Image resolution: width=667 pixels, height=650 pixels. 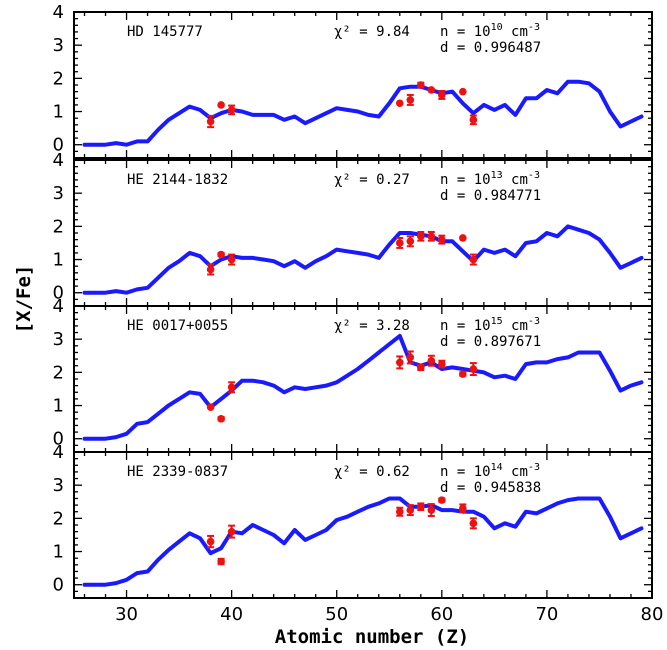 I want to click on x-tick-labels: 30 40 50 60 70 80, so click(x=389, y=614).